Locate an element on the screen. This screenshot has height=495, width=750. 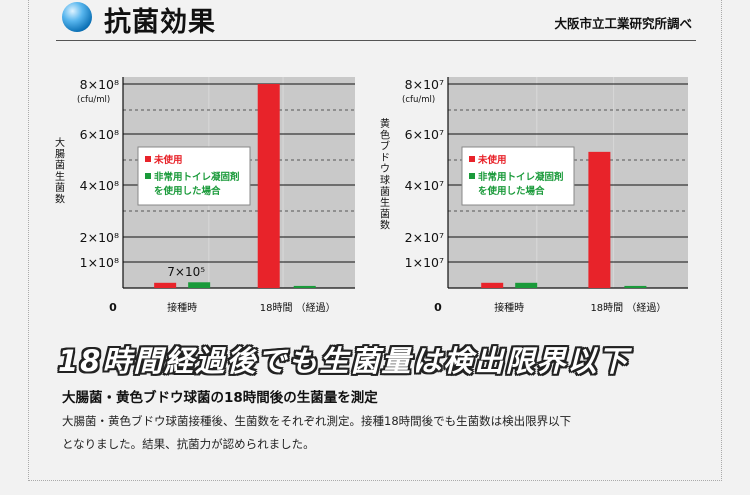
y-tick-label: 4×10⁸ is located at coordinates (99, 185).